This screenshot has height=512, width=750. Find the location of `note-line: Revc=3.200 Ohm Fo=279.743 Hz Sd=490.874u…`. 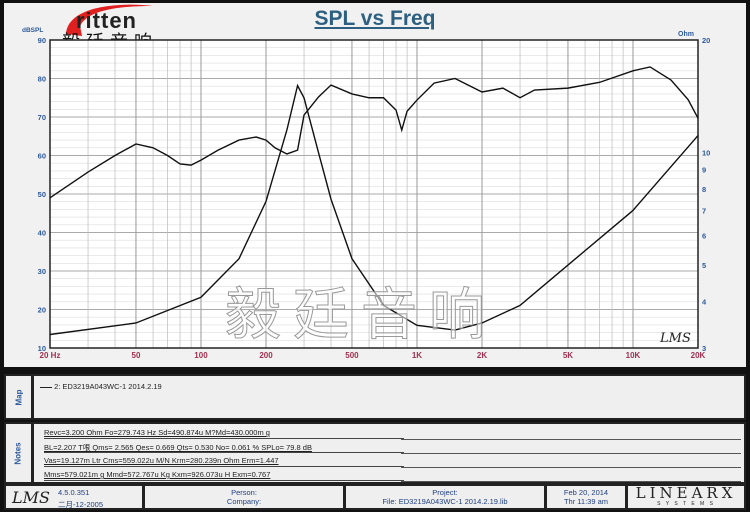

note-line: Revc=3.200 Ohm Fo=279.743 Hz Sd=490.874u… is located at coordinates (224, 433).